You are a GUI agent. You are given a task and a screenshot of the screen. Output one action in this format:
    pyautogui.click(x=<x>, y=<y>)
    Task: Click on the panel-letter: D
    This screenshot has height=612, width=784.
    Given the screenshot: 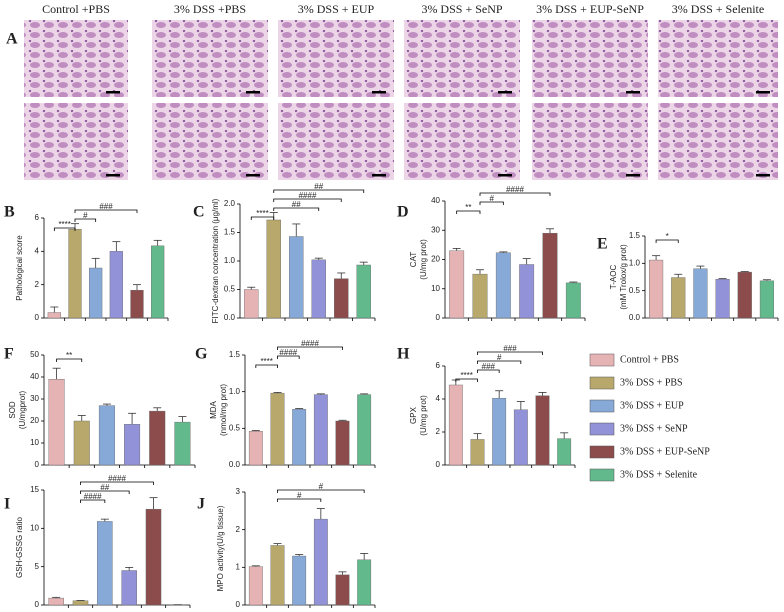 What is the action you would take?
    pyautogui.click(x=403, y=212)
    